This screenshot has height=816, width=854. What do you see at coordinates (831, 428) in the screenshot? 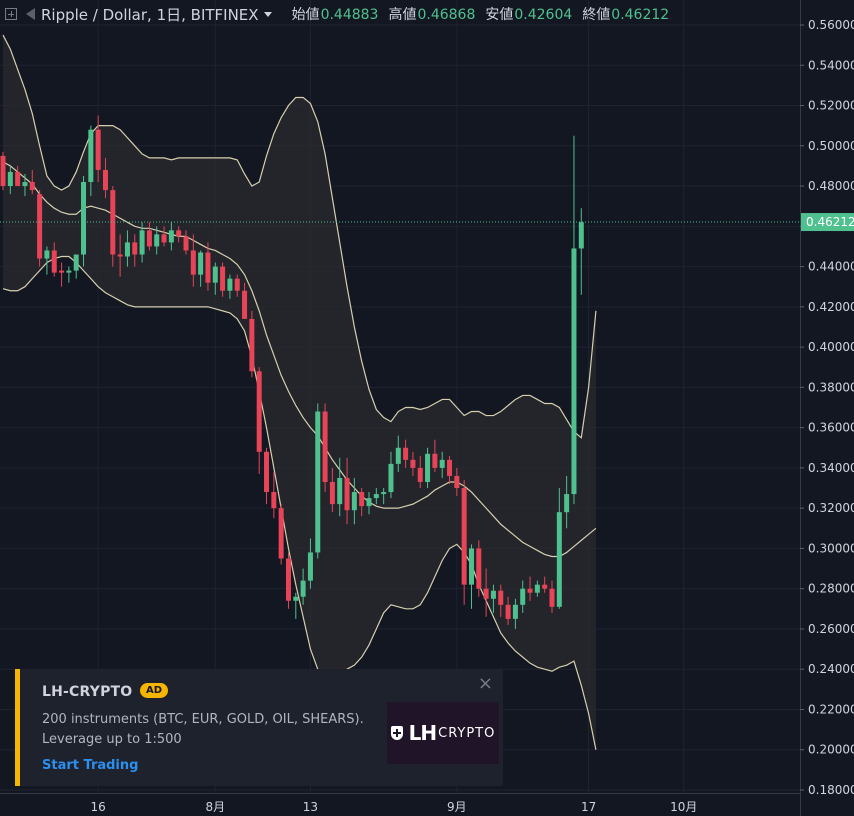
I see `y-tick-label: 0.36000` at bounding box center [831, 428].